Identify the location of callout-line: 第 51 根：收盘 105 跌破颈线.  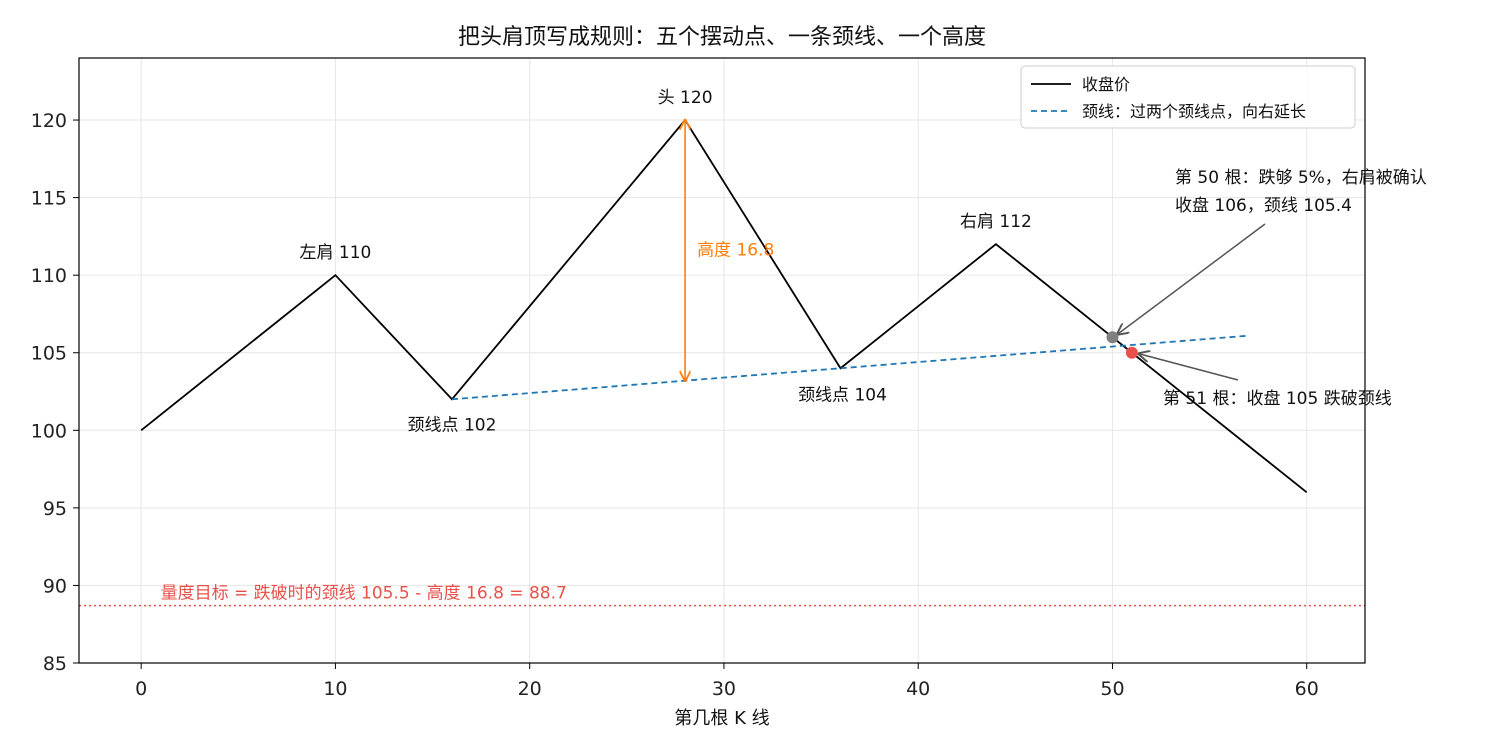
(1277, 399).